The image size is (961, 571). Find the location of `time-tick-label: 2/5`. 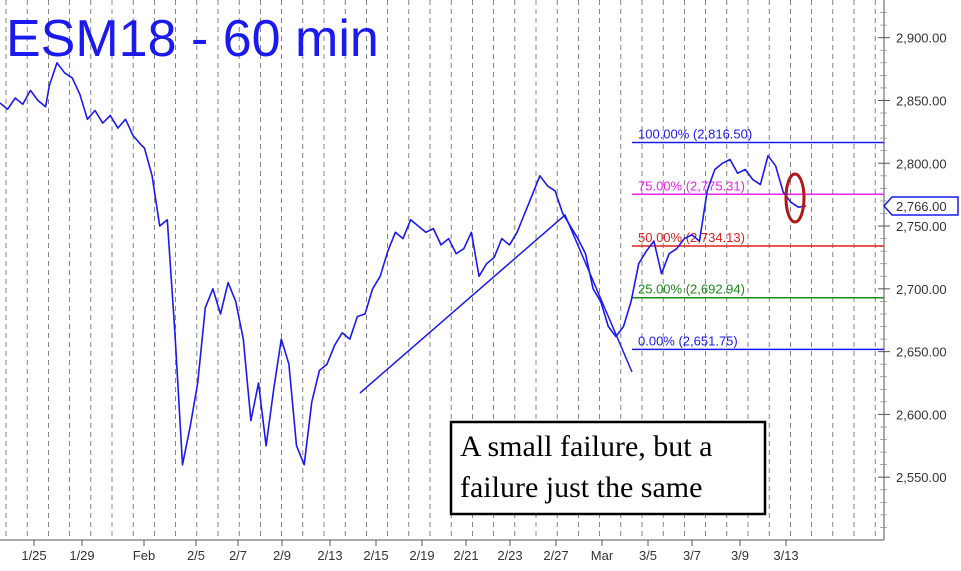

time-tick-label: 2/5 is located at coordinates (196, 555).